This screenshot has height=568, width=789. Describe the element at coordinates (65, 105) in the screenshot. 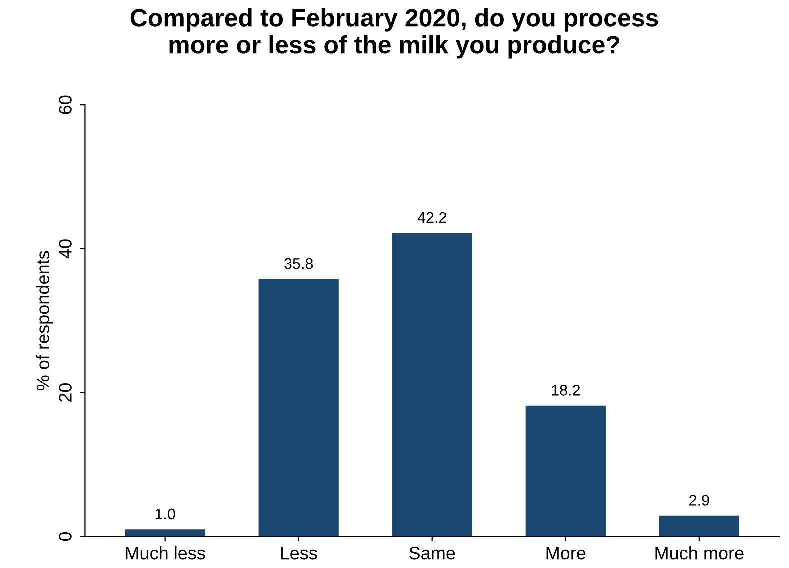

I see `y-tick-label: 60` at that location.